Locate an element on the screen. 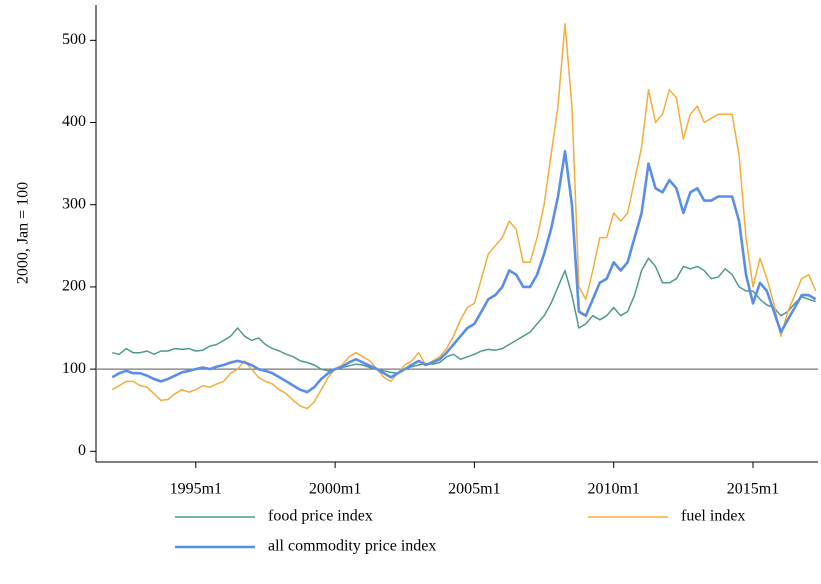 Image resolution: width=821 pixels, height=584 pixels. y-tick-label: 300 is located at coordinates (74, 203).